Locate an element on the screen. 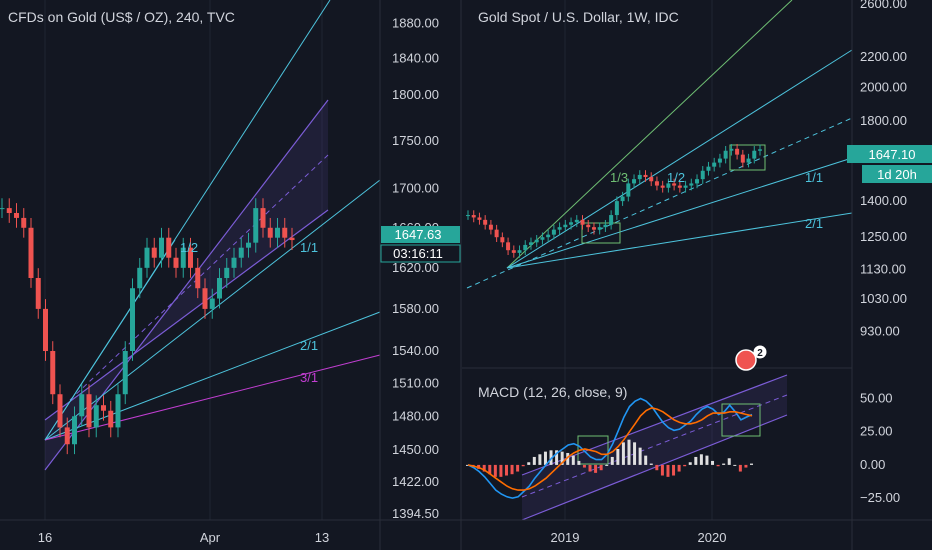  left-last-price: 1647.63 is located at coordinates (418, 234).